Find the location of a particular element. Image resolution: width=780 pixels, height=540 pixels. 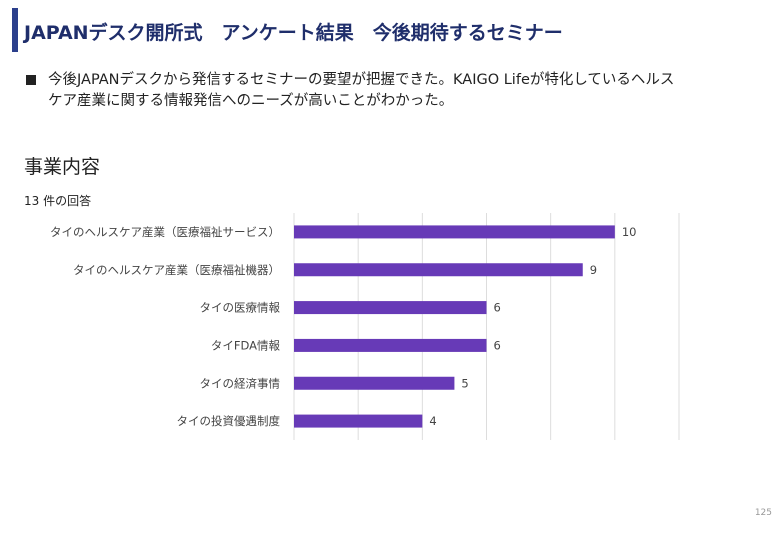

title-accent-bar is located at coordinates (15, 30).